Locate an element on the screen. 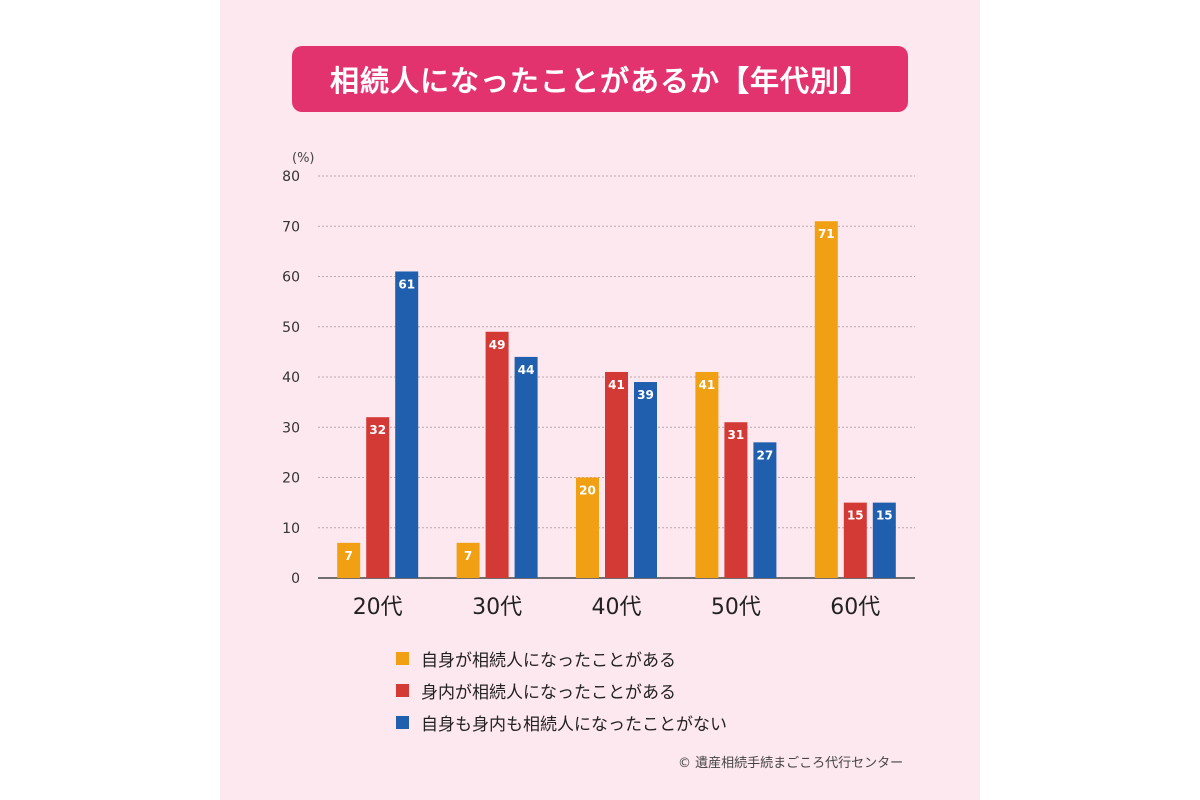 The width and height of the screenshot is (1200, 800). legend-item-self: 自身が相続人になったことがある is located at coordinates (561, 658).